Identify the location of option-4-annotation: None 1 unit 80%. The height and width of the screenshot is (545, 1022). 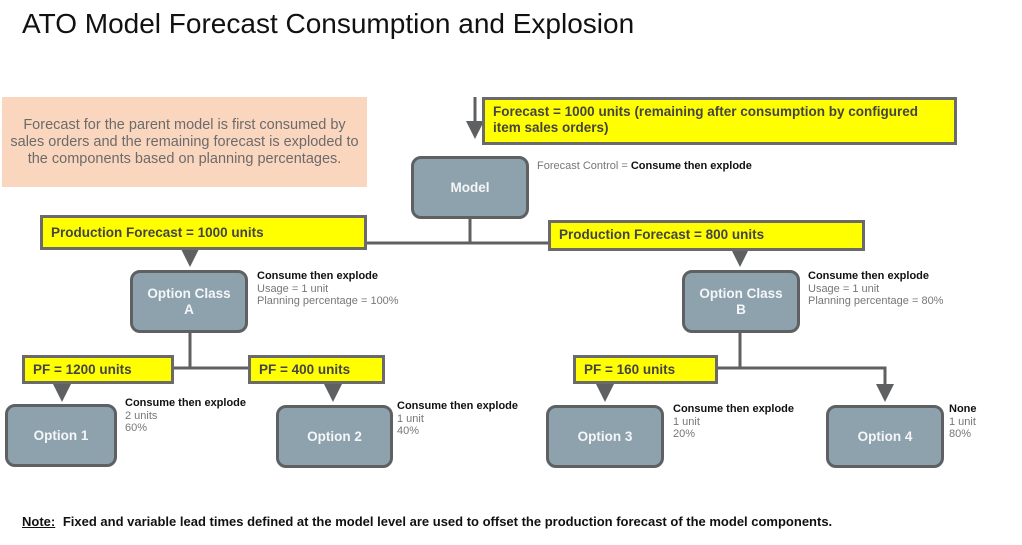
(963, 422).